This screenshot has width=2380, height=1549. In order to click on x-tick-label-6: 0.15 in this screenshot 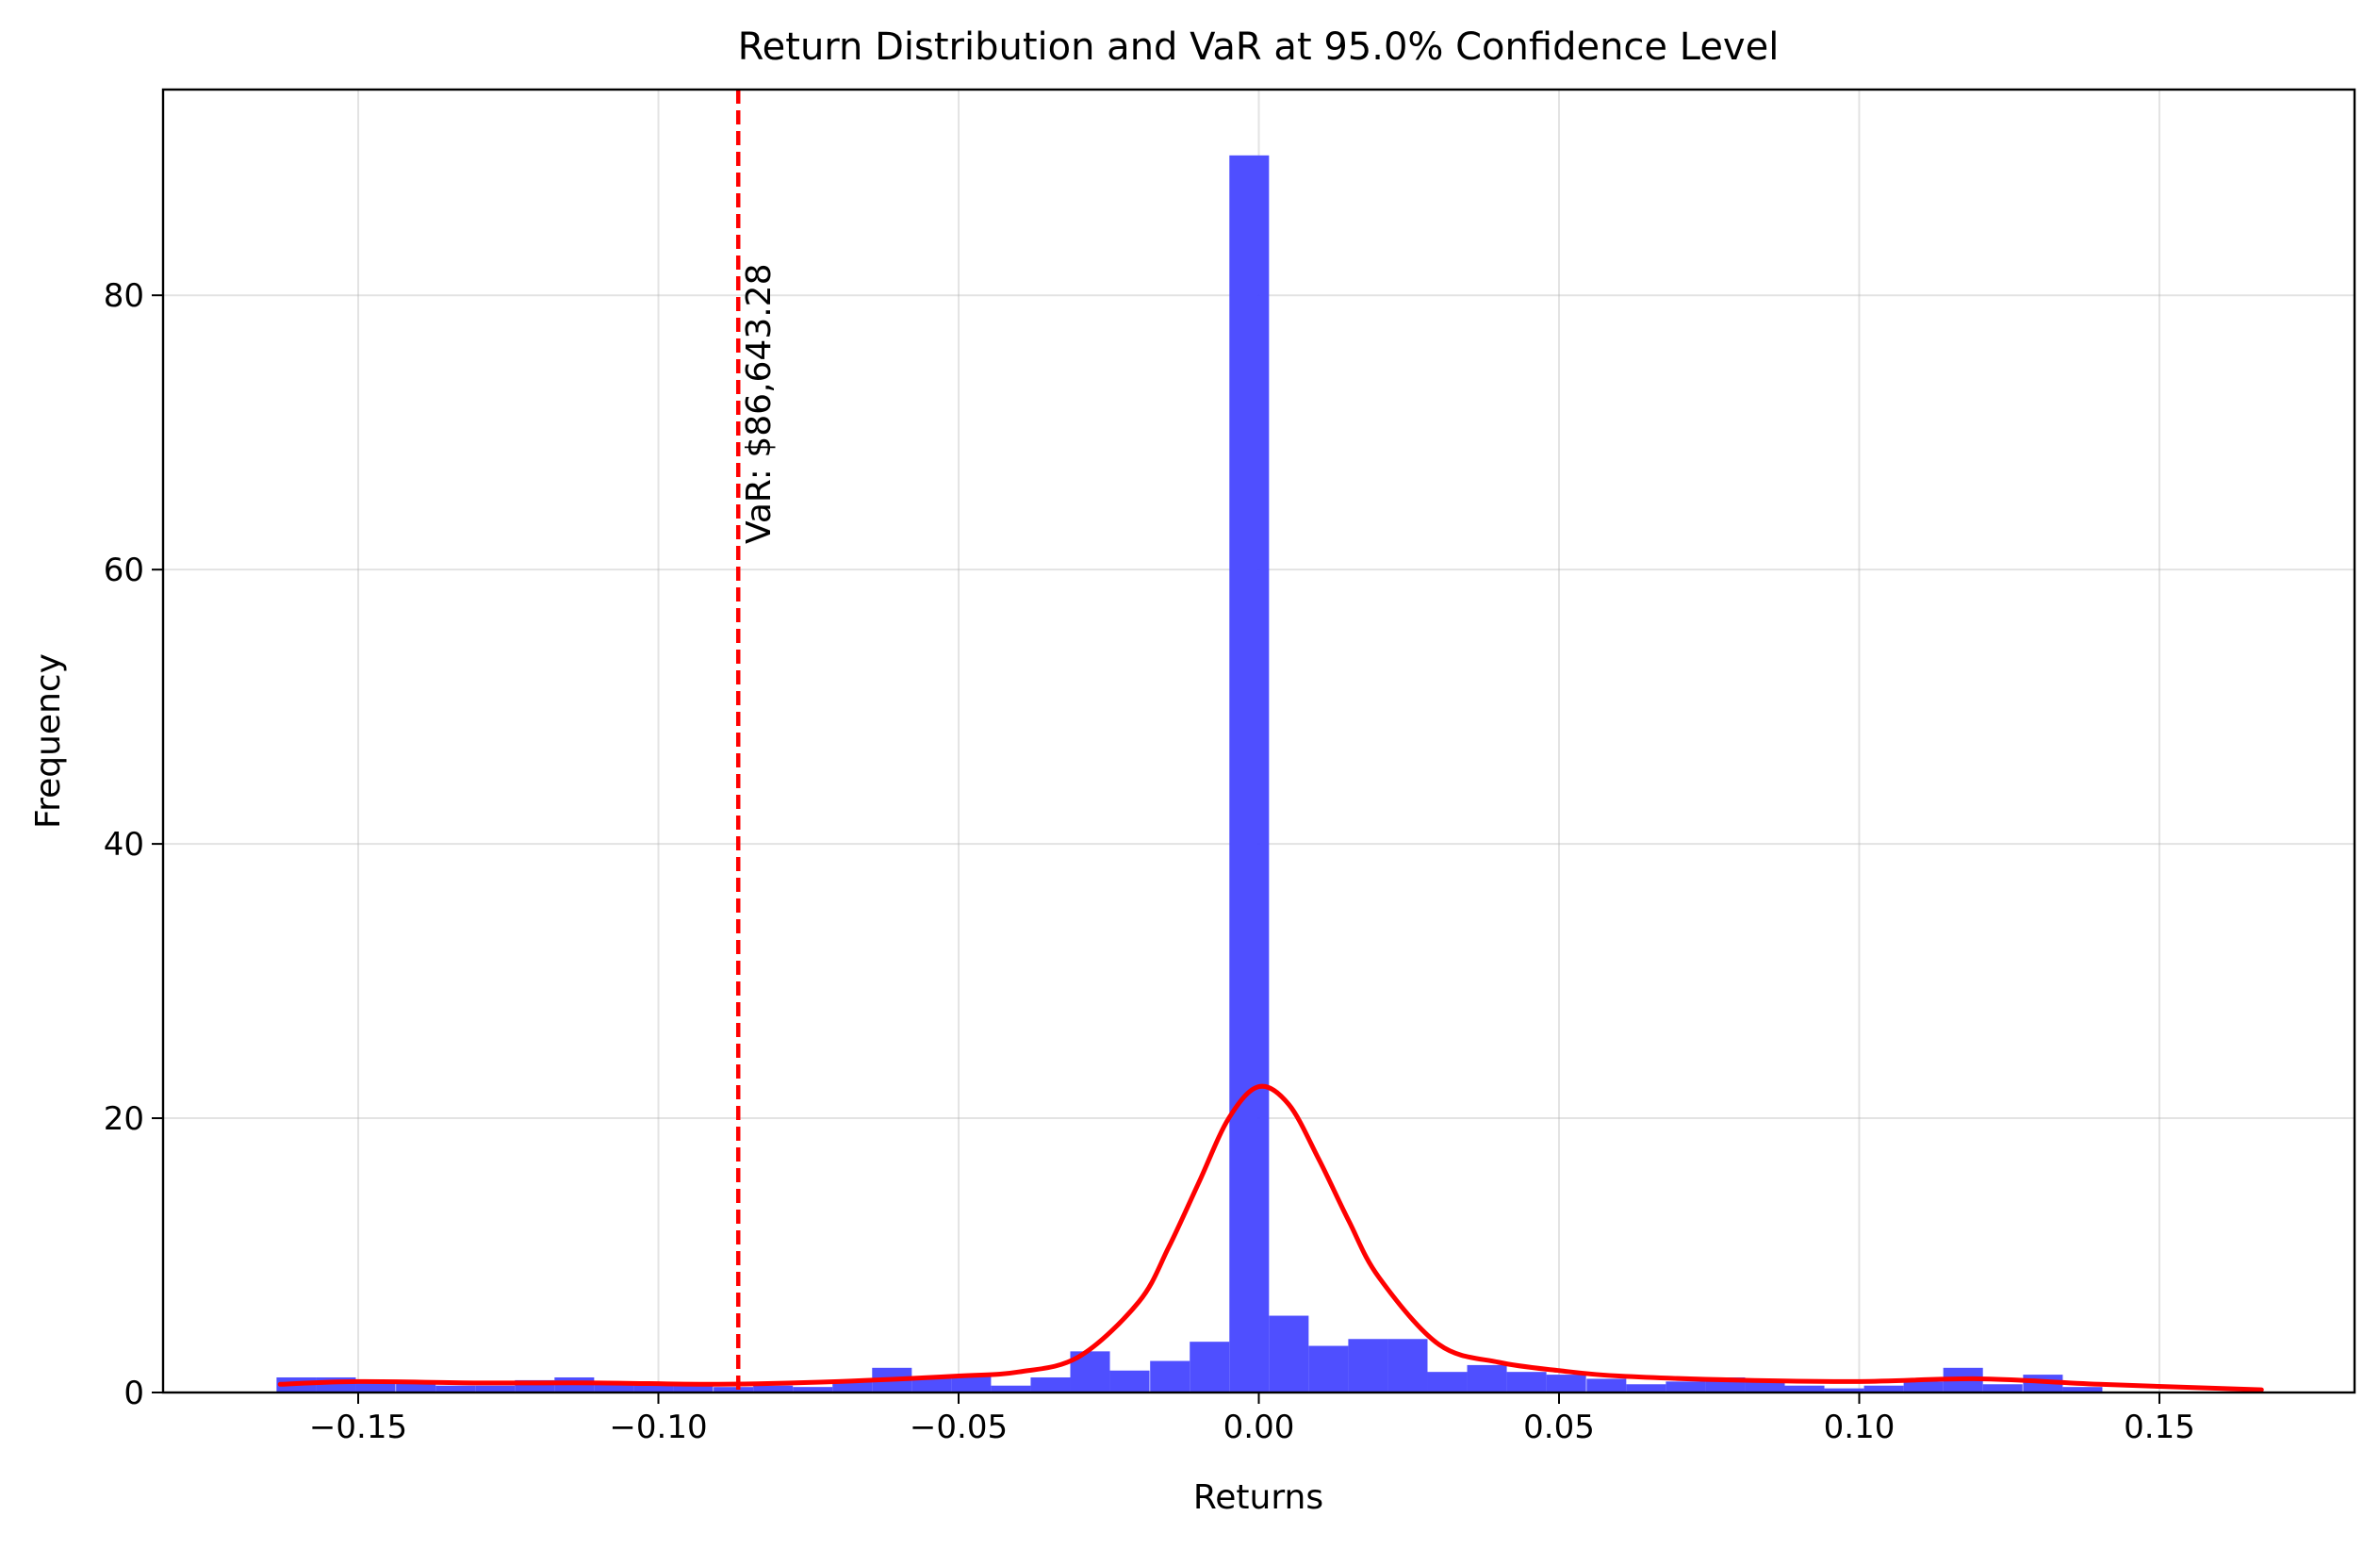, I will do `click(2159, 1427)`.